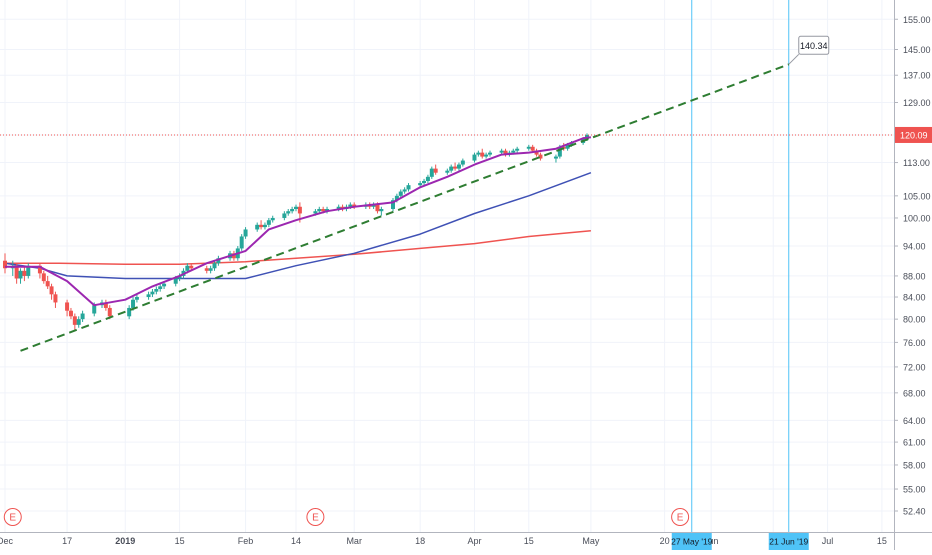 The image size is (932, 555). I want to click on time-tick-label: 14, so click(296, 541).